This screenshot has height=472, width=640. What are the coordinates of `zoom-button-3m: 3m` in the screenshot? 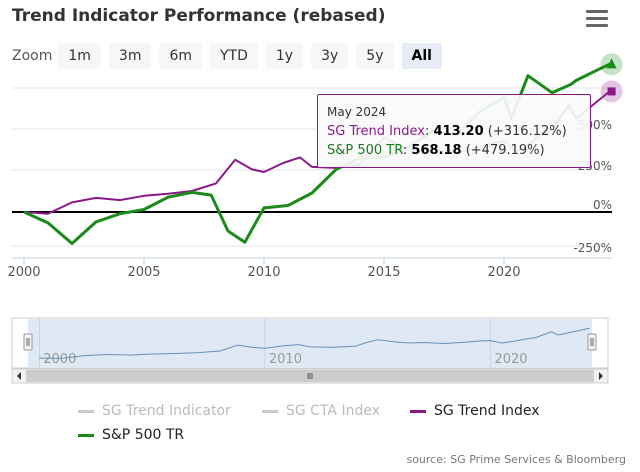 It's located at (130, 56).